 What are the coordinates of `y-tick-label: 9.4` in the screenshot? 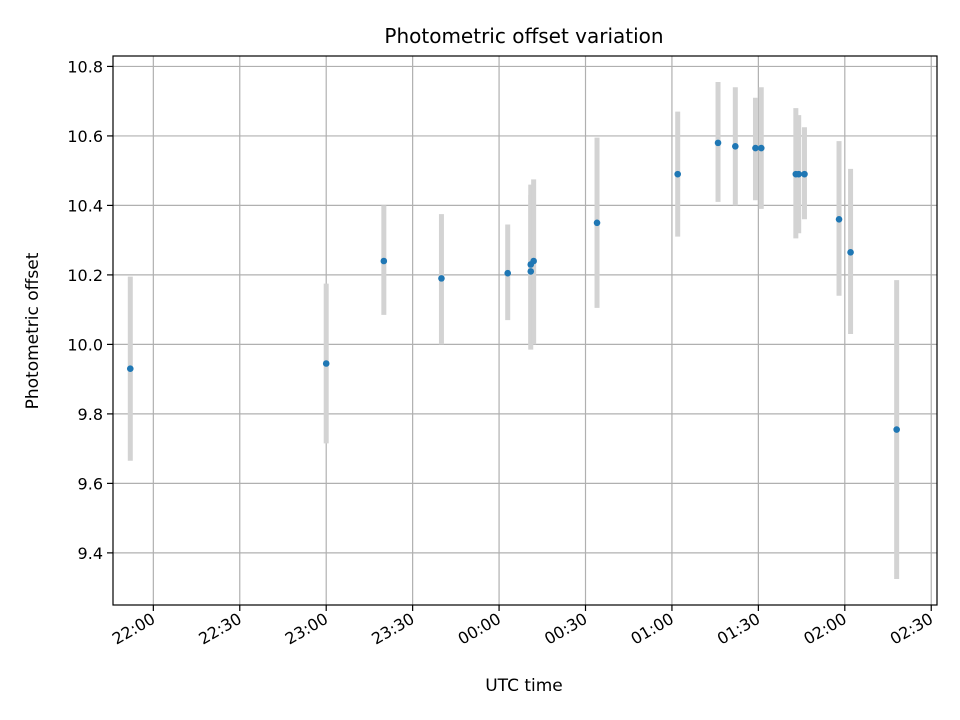 It's located at (90, 553).